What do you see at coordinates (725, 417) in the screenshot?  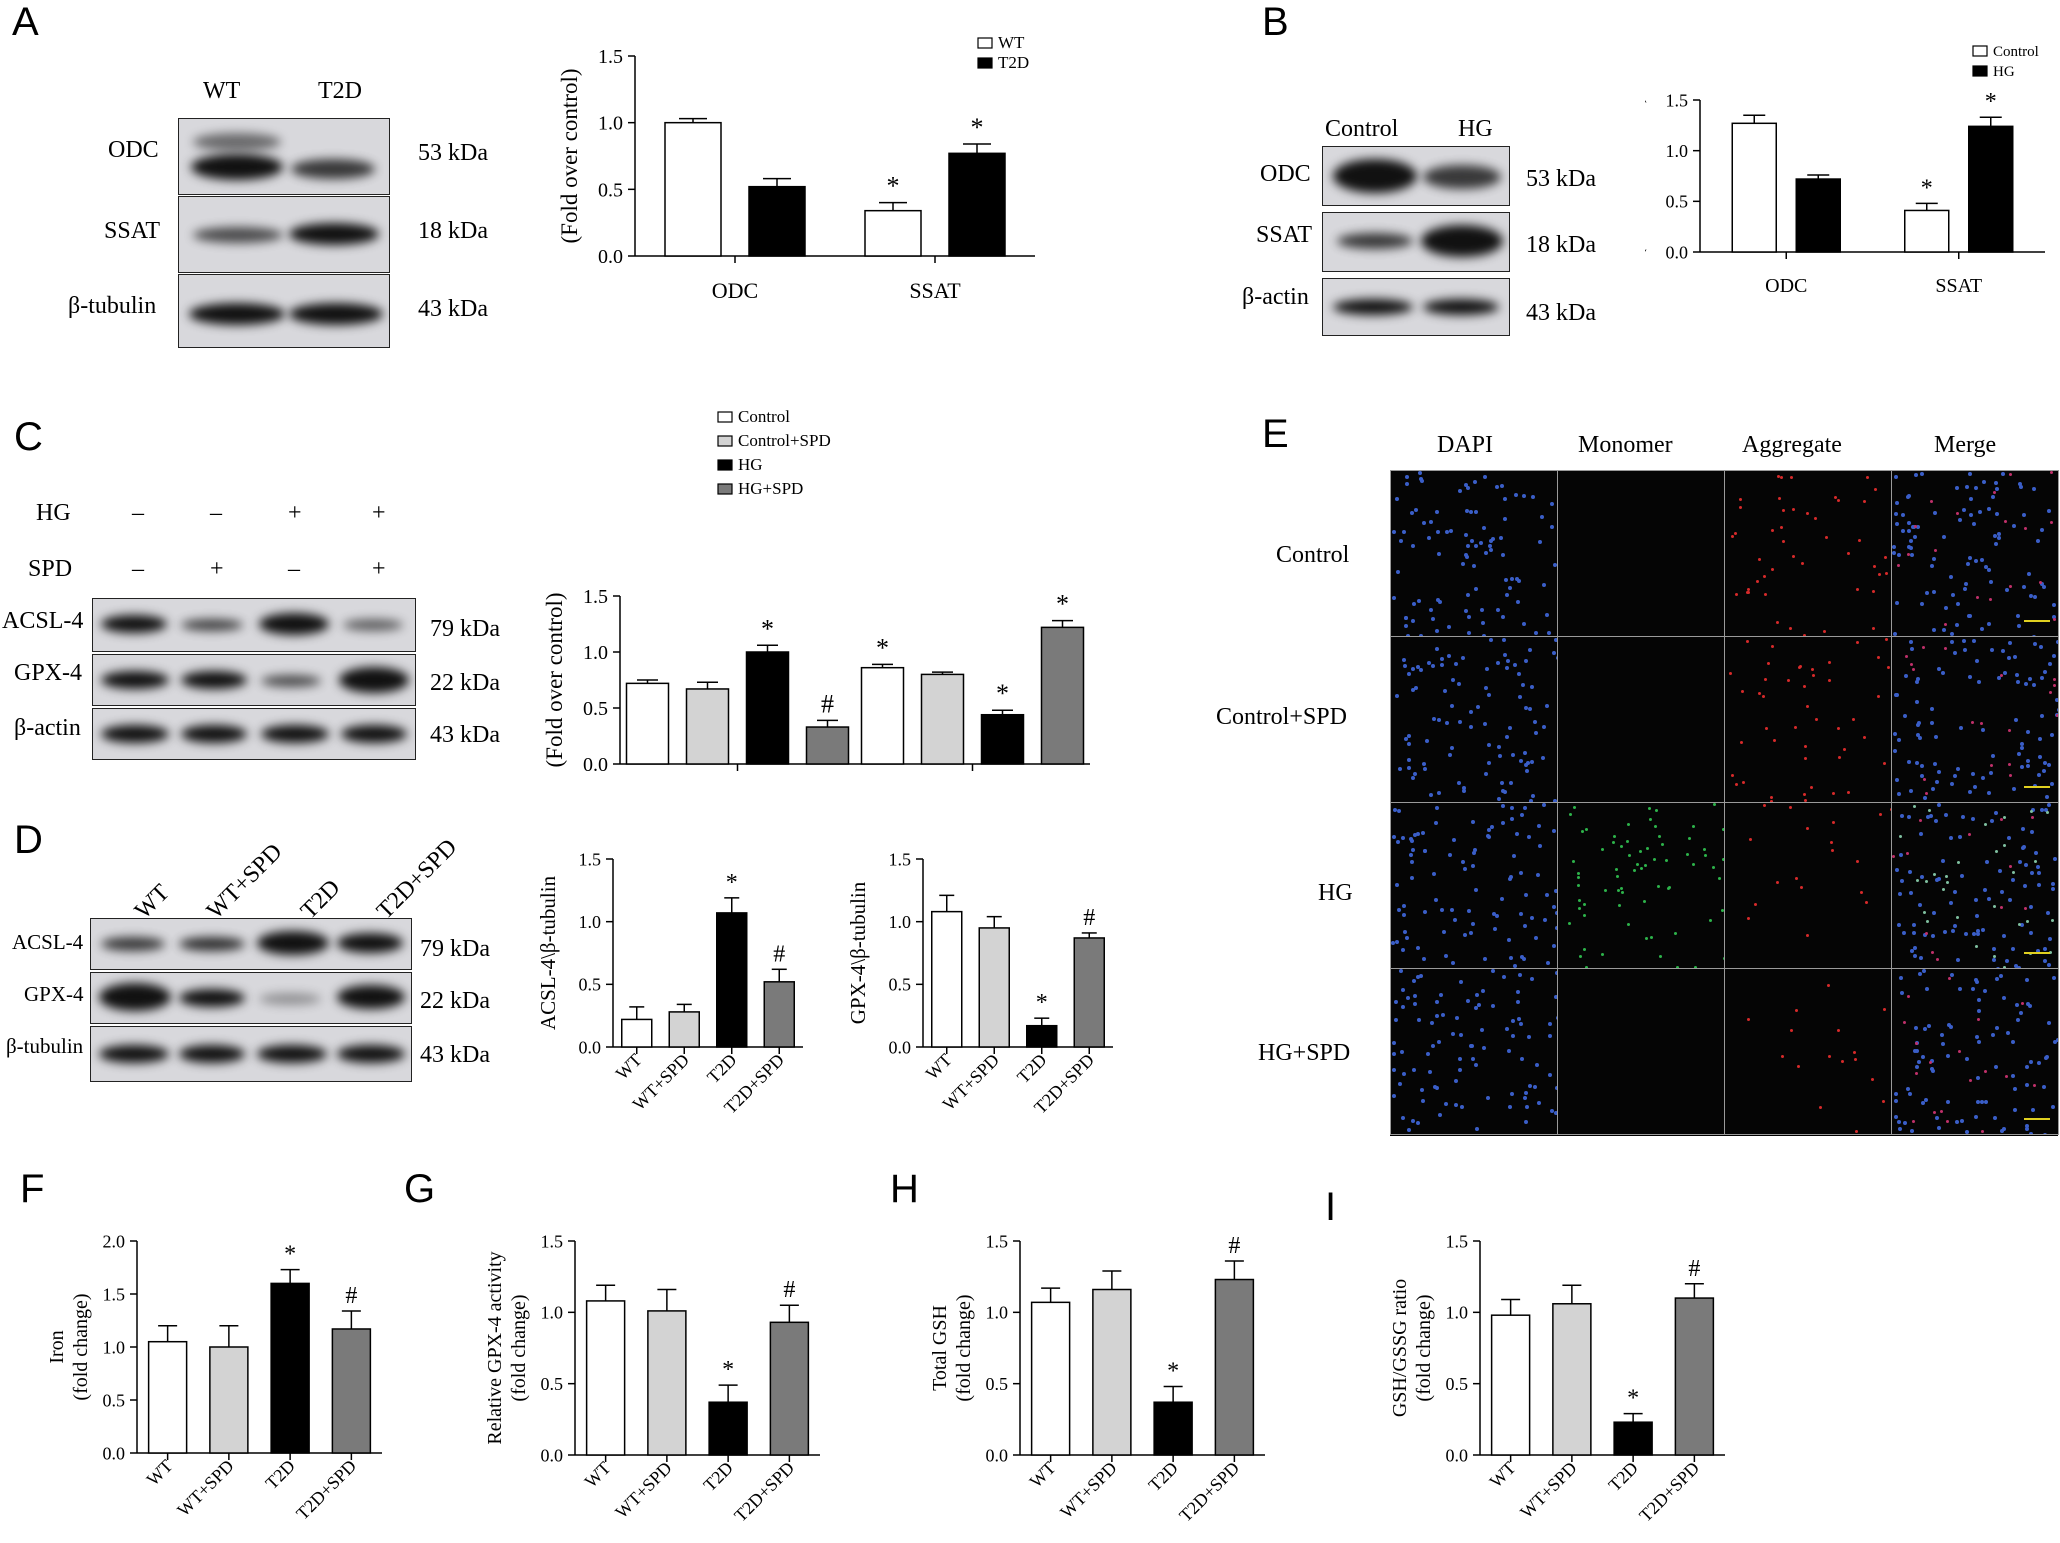 I see `chart-c-legend-swatch-control` at bounding box center [725, 417].